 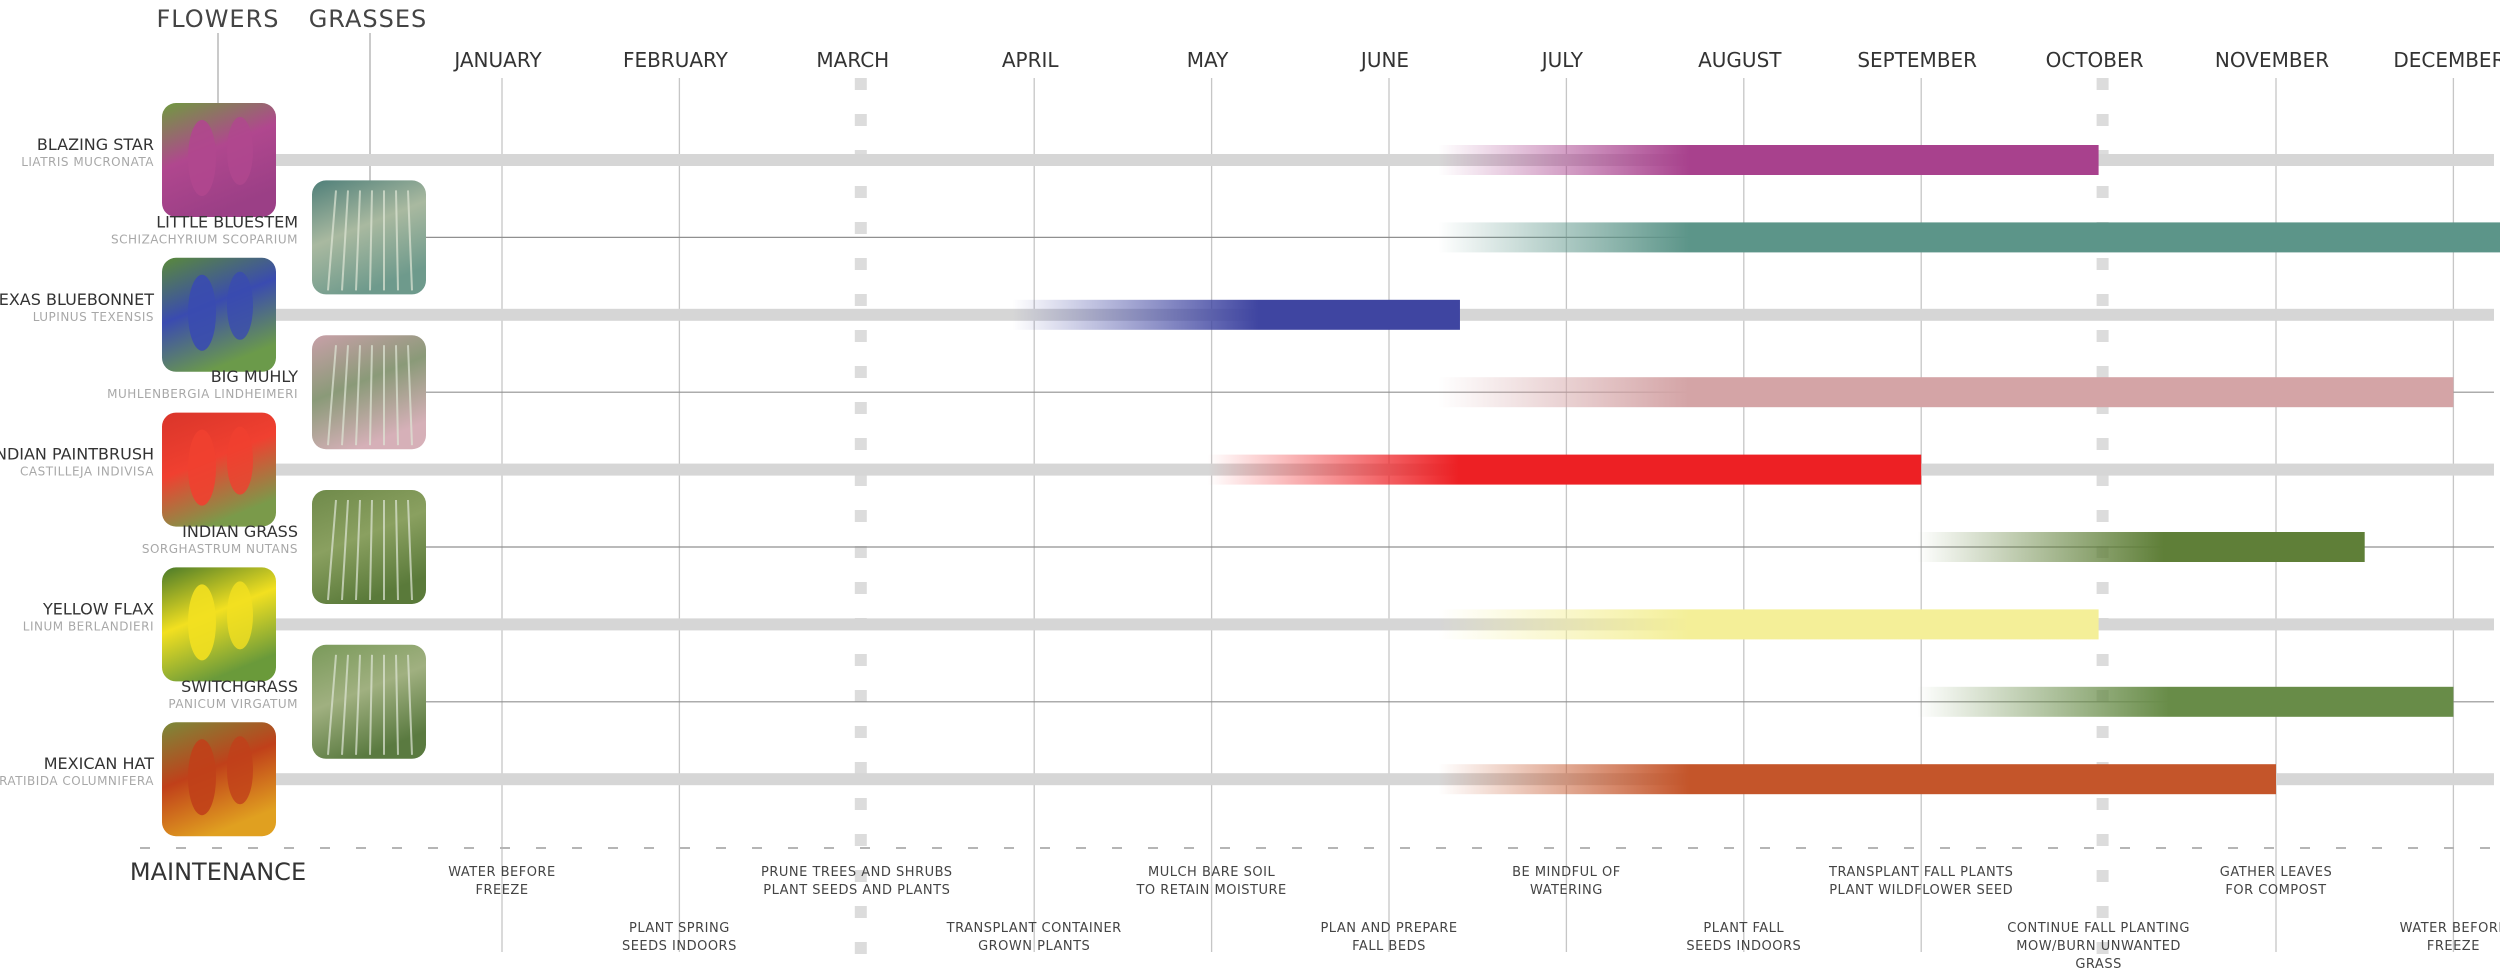 I want to click on maintenance-note: TRANSPLANT CONTAINER, so click(x=1034, y=928).